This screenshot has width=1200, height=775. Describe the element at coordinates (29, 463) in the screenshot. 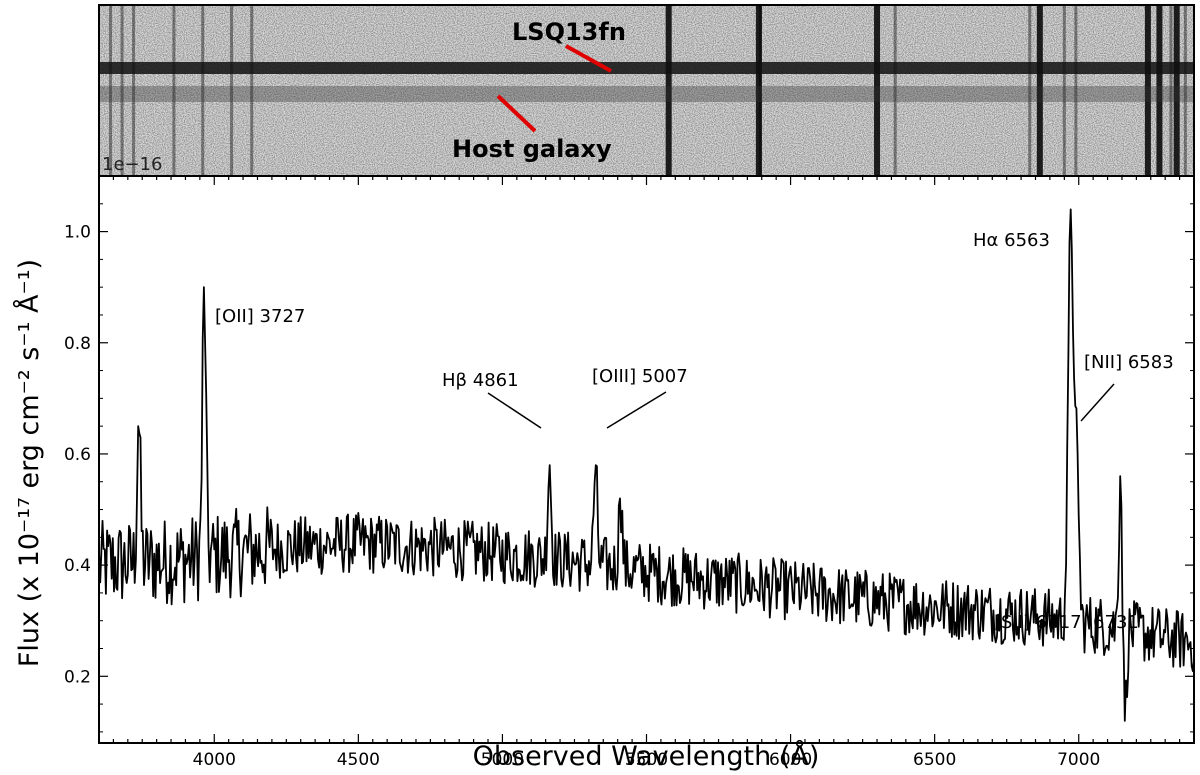

I see `y-axis-label: Flux (x 10⁻¹⁷ erg cm⁻² s⁻¹ Å⁻¹)` at that location.